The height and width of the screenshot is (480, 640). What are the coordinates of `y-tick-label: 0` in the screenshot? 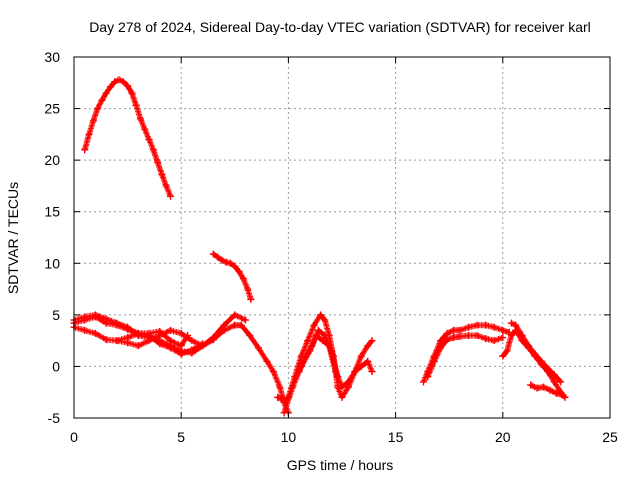 It's located at (56, 366).